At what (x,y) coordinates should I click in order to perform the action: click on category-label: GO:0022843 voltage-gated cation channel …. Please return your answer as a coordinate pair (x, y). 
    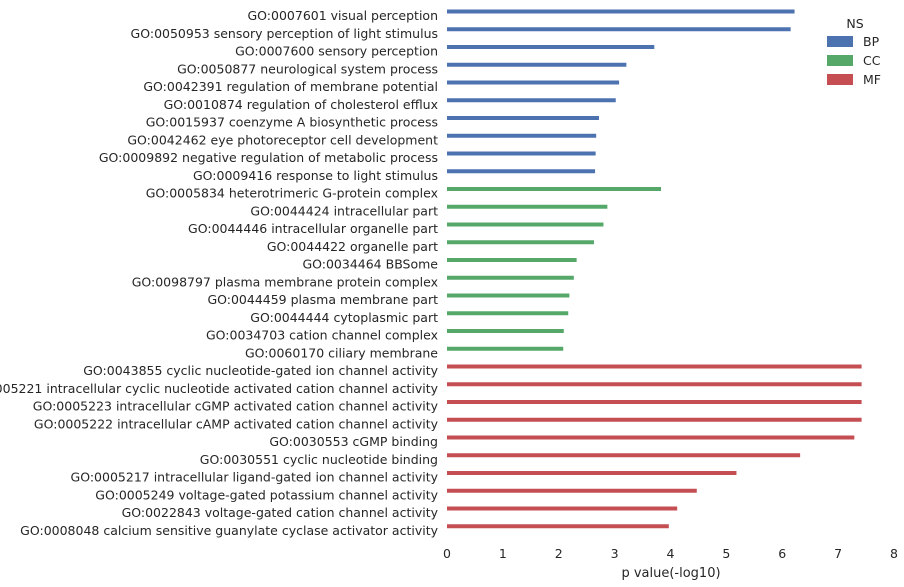
    Looking at the image, I should click on (280, 512).